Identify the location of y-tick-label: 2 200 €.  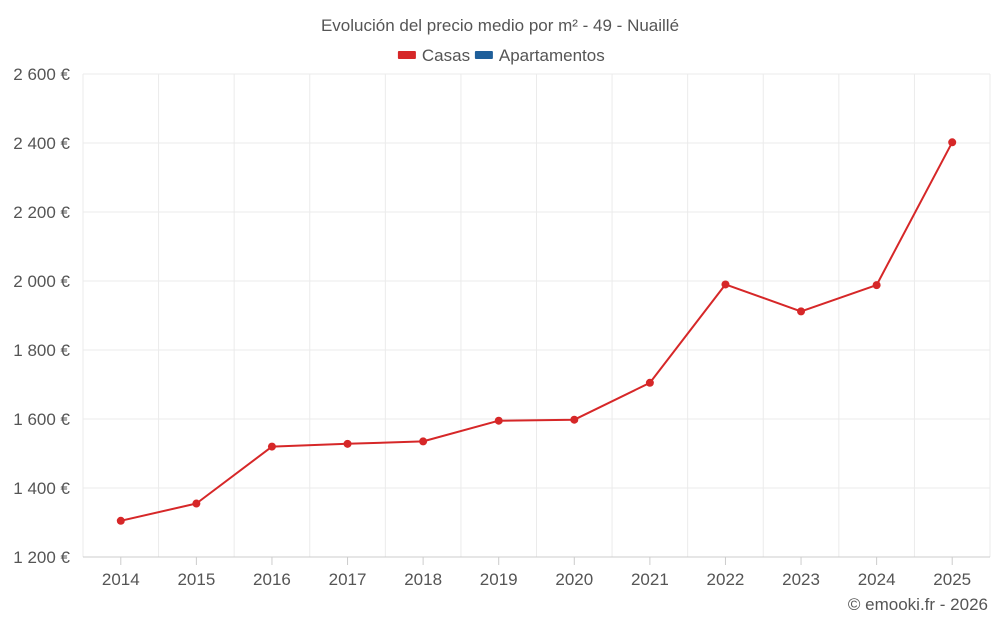
(41, 212).